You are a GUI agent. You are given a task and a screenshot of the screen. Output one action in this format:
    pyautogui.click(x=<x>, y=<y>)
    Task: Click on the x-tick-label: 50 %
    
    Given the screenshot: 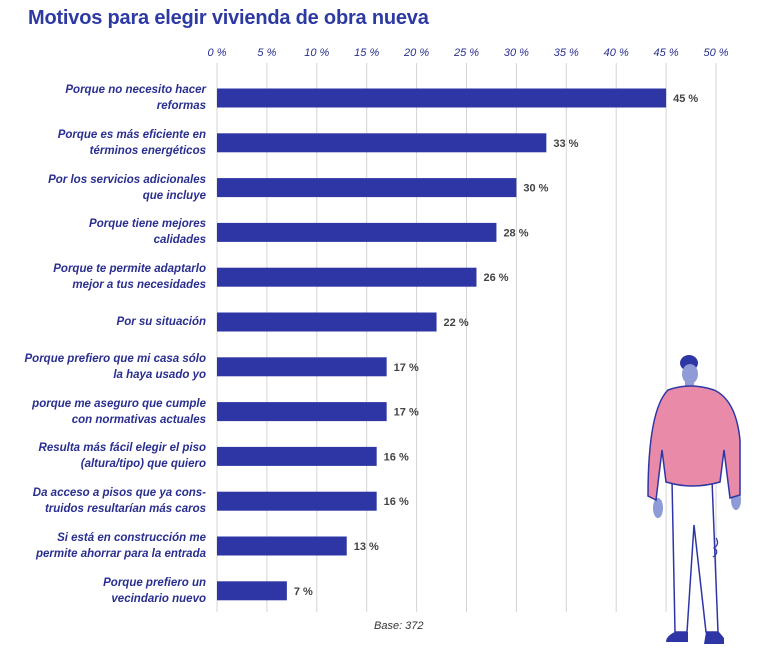 What is the action you would take?
    pyautogui.click(x=715, y=53)
    